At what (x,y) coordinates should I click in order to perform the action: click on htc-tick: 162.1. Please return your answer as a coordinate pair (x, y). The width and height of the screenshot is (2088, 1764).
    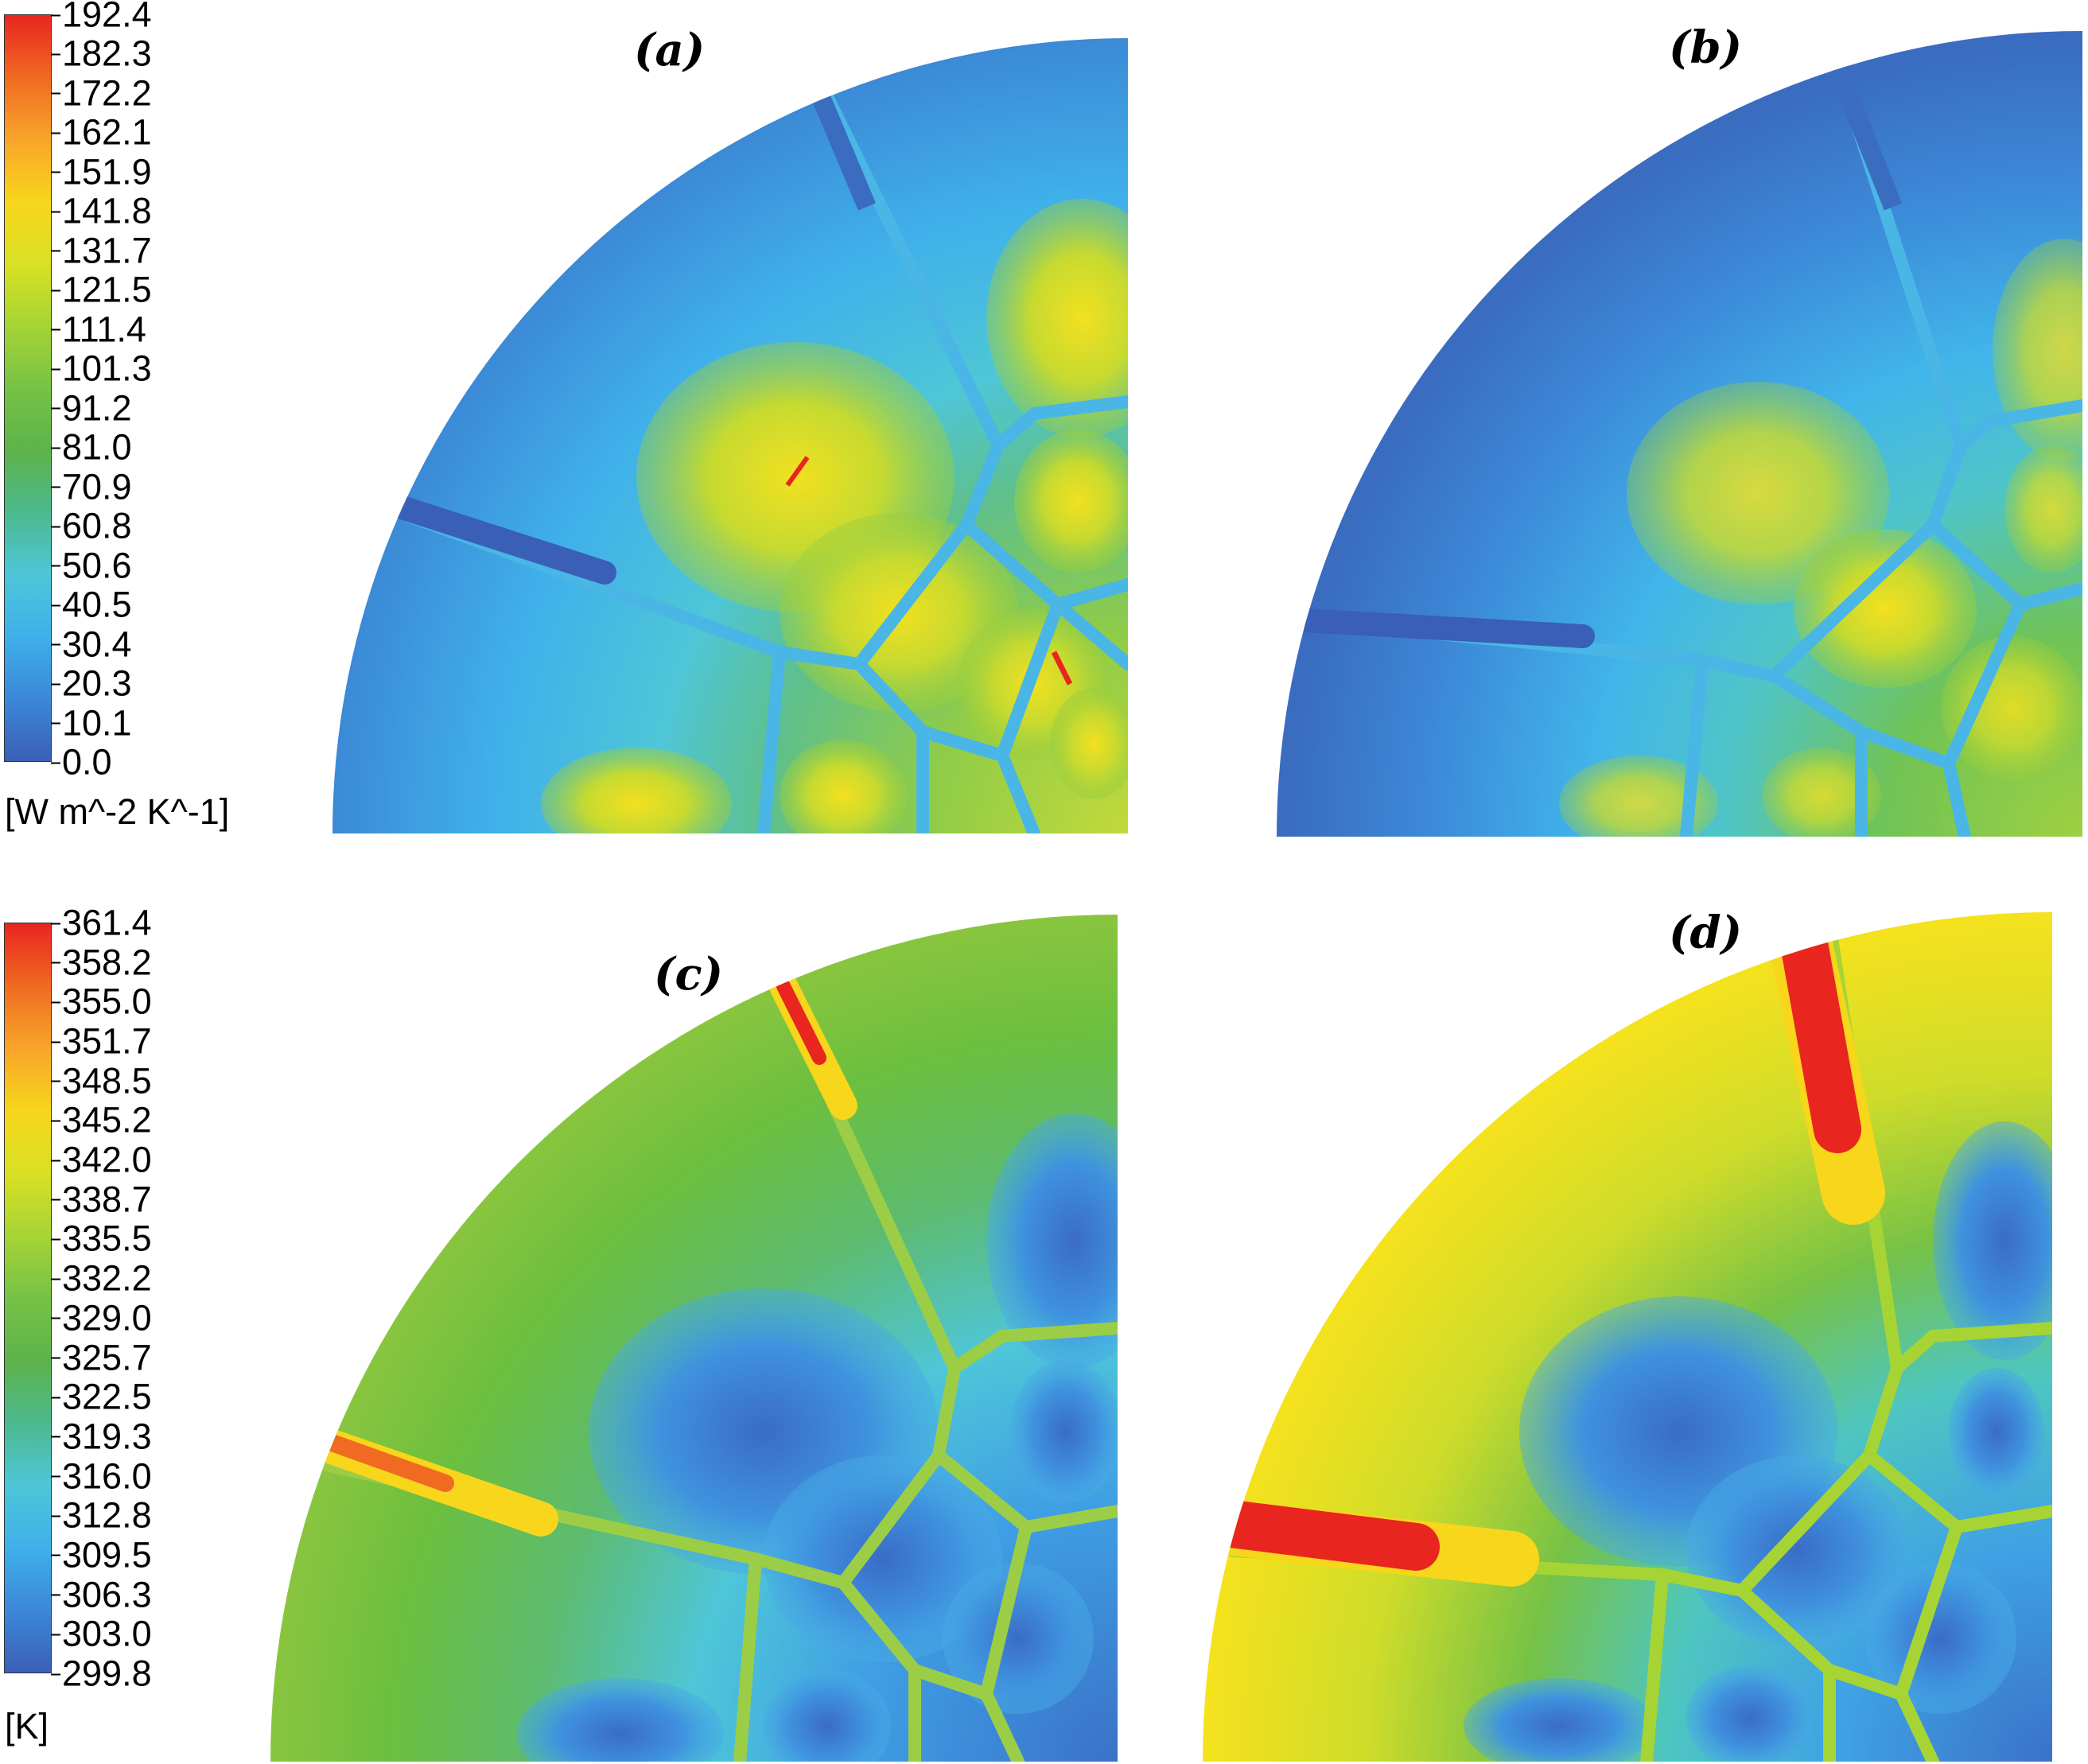
    Looking at the image, I should click on (101, 132).